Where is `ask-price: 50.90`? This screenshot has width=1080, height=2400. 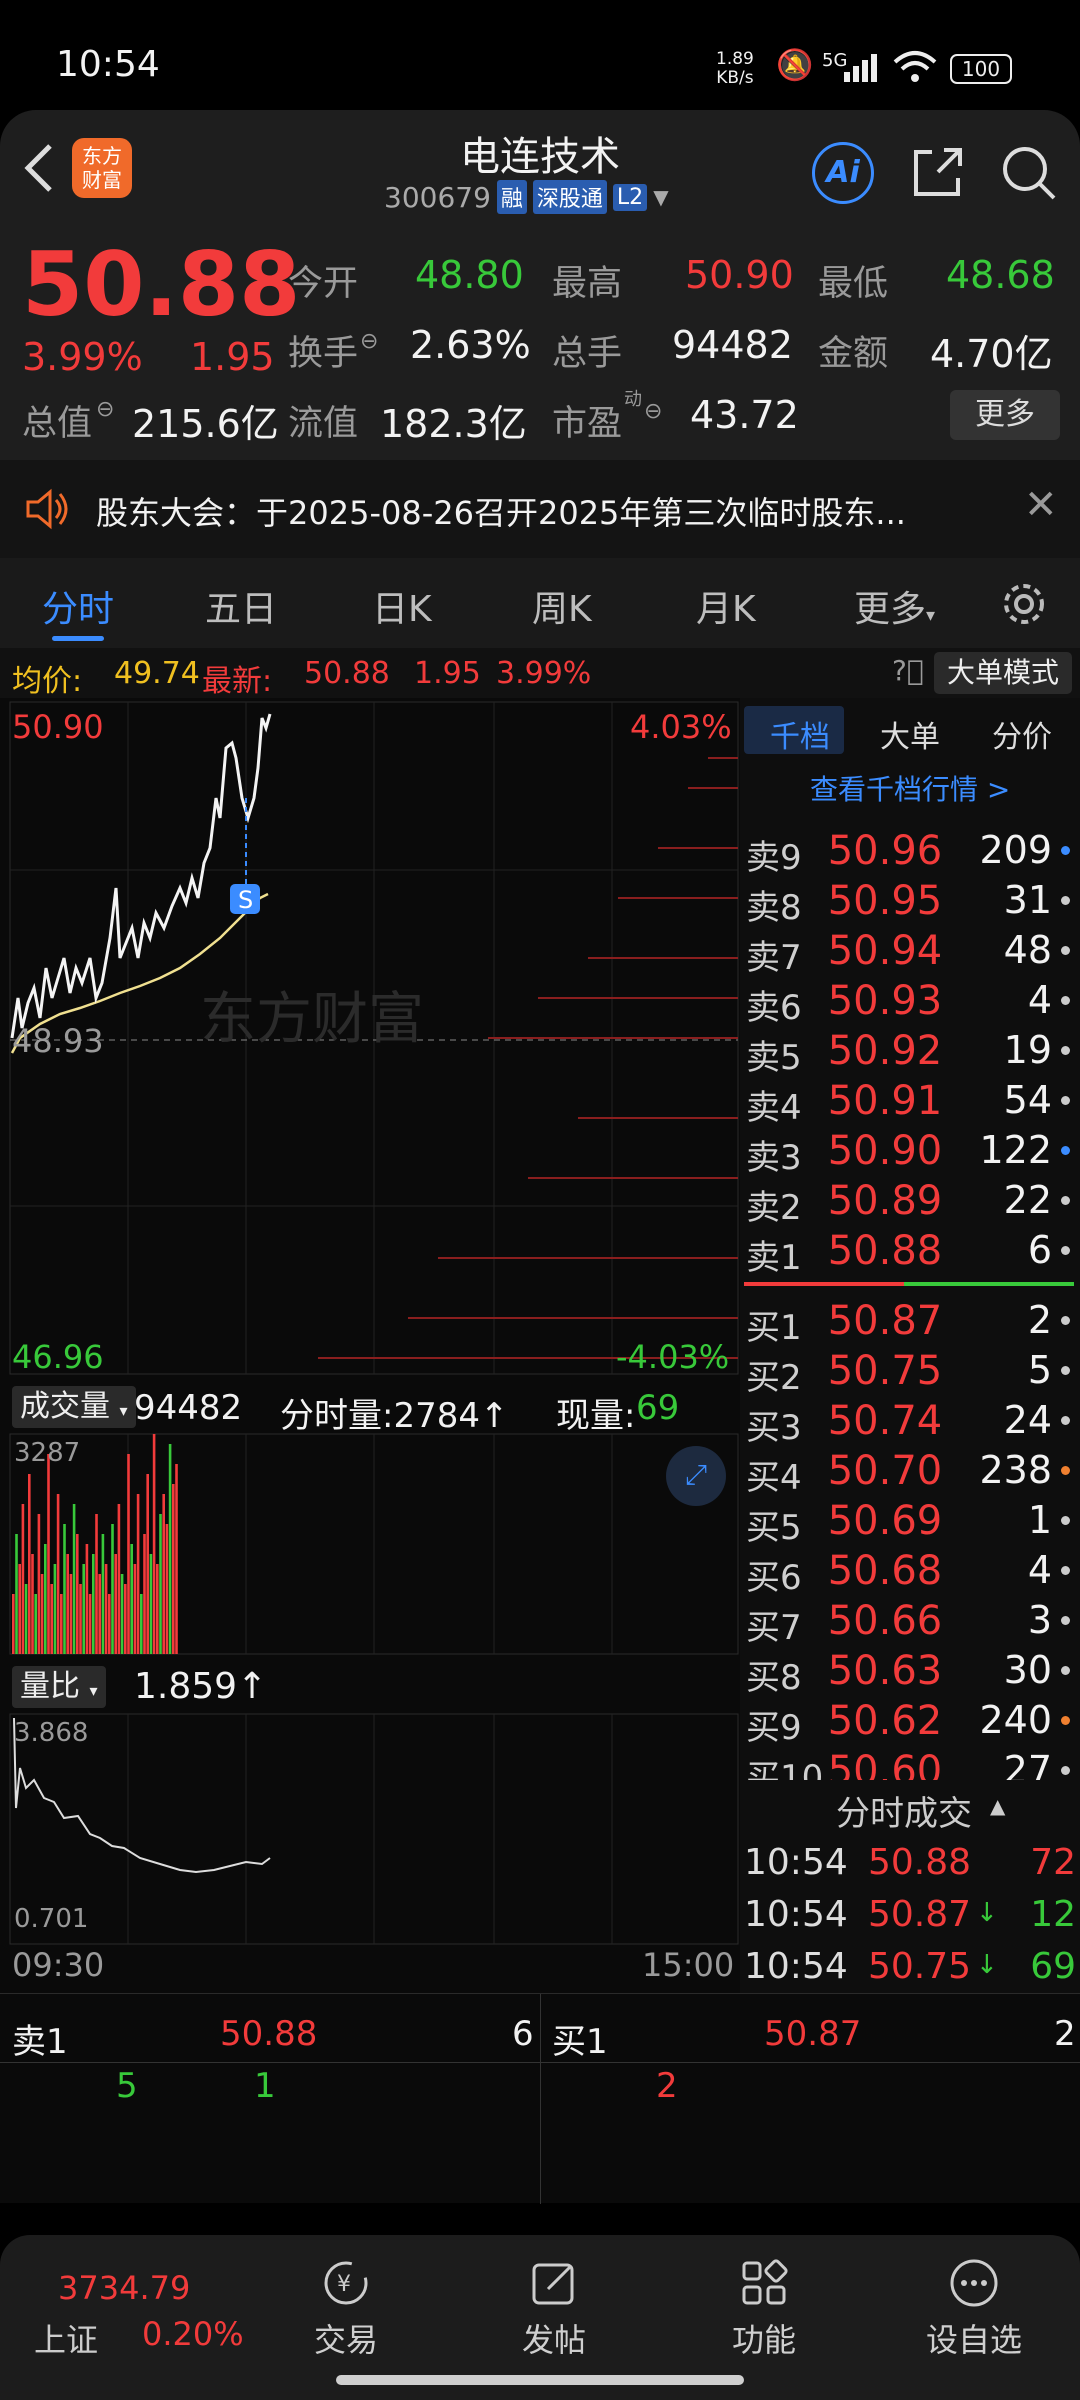 ask-price: 50.90 is located at coordinates (885, 1151).